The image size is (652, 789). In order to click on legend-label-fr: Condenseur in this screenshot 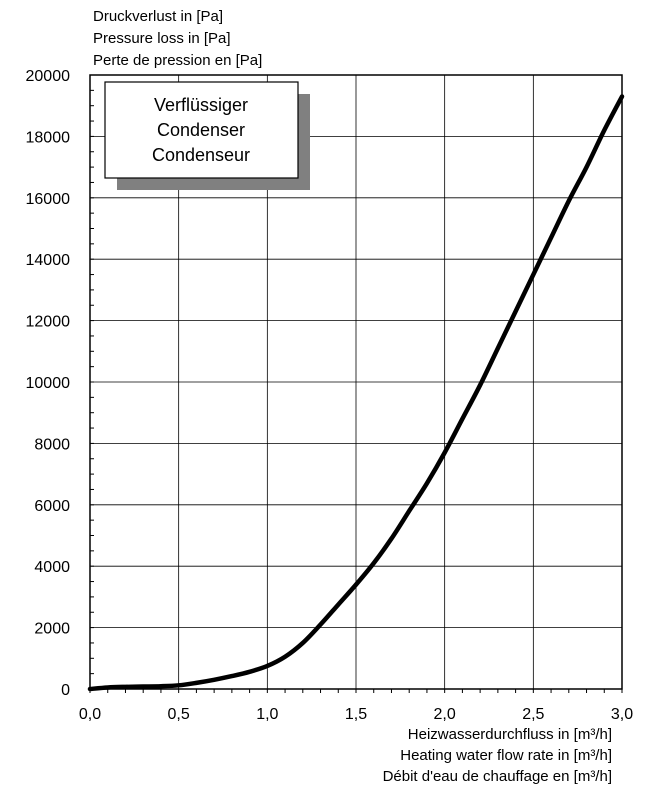, I will do `click(201, 155)`.